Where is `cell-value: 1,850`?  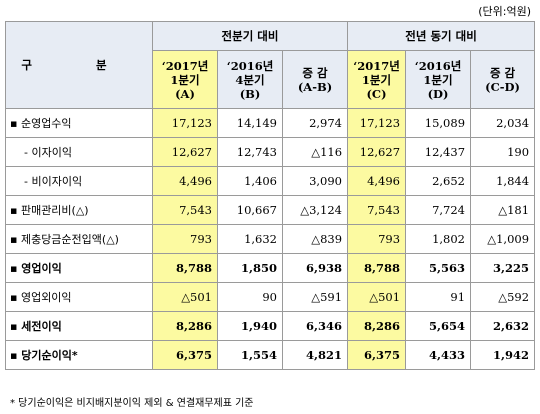 cell-value: 1,850 is located at coordinates (250, 268).